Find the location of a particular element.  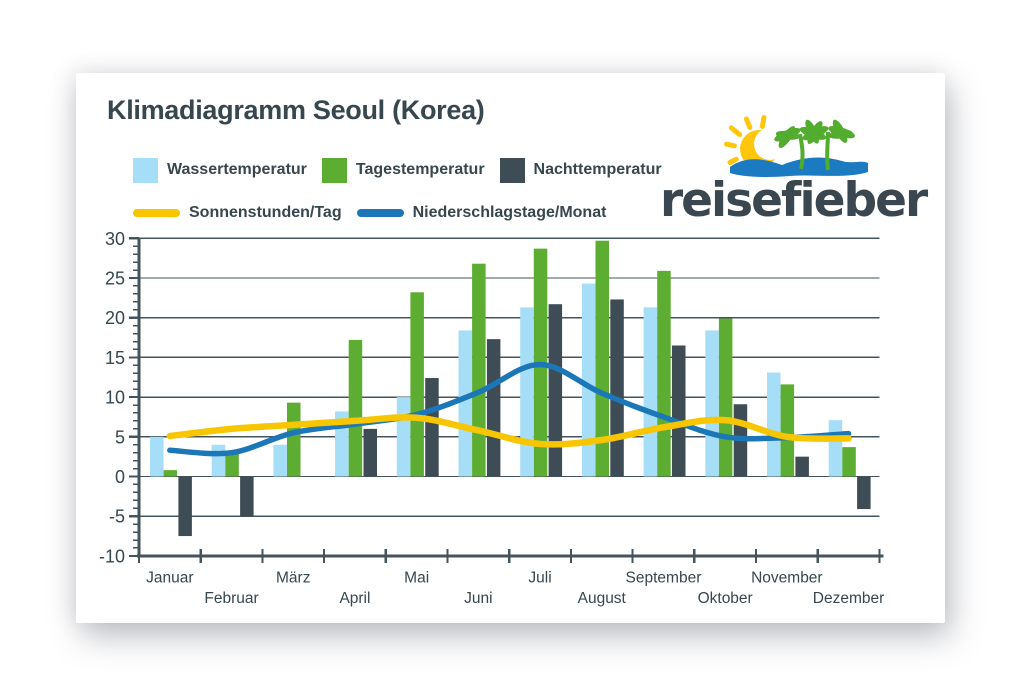

legend-item-water-temperature: Wassertemperatur is located at coordinates (220, 170).